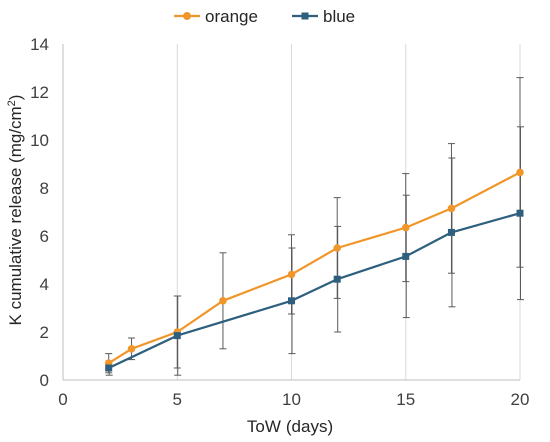 The width and height of the screenshot is (550, 442). What do you see at coordinates (305, 16) in the screenshot?
I see `legend-blue-marker` at bounding box center [305, 16].